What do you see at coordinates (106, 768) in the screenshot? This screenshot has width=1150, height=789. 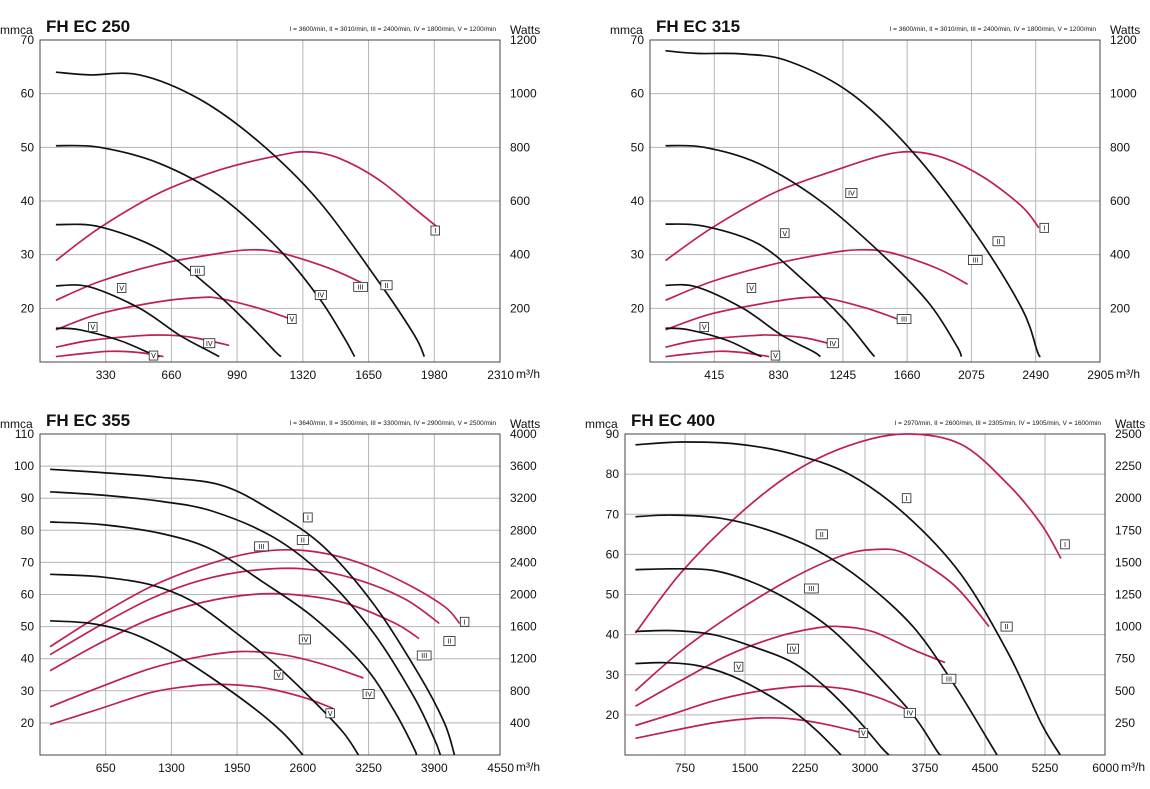 I see `x-tick-label: 650` at bounding box center [106, 768].